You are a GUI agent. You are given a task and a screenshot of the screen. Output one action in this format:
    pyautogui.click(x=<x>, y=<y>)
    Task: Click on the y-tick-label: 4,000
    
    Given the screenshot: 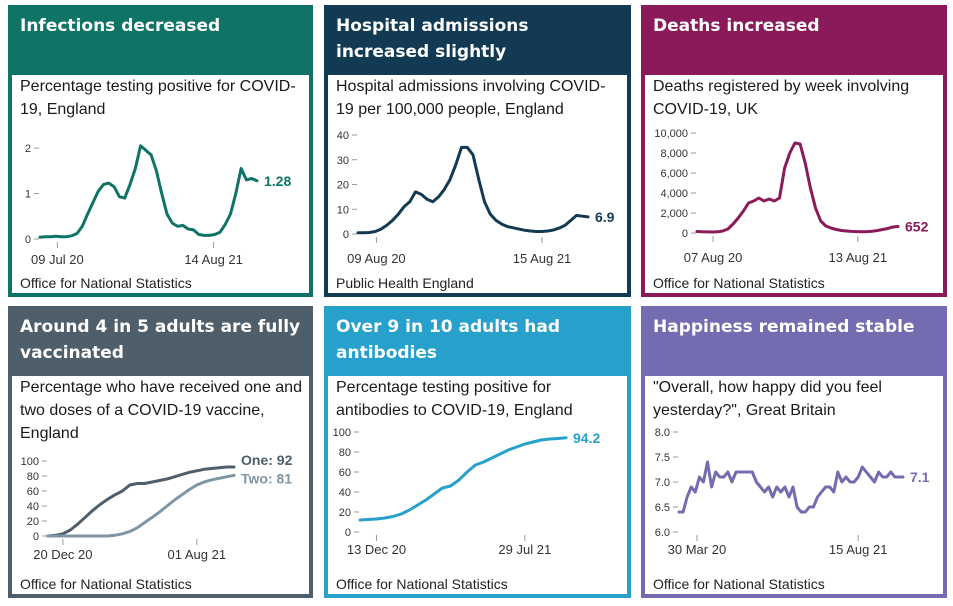 What is the action you would take?
    pyautogui.click(x=674, y=194)
    